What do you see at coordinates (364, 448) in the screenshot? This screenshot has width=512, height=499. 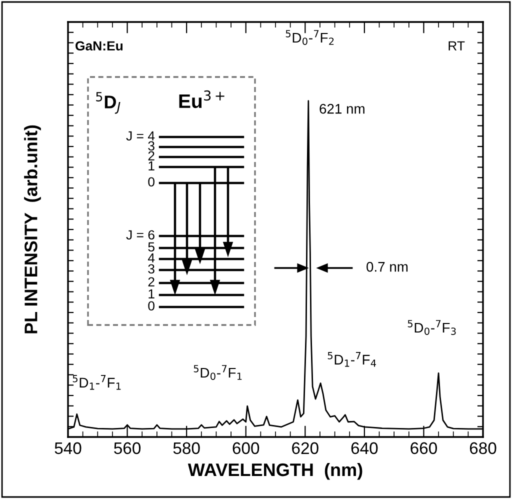 I see `x-tick-label: 640` at bounding box center [364, 448].